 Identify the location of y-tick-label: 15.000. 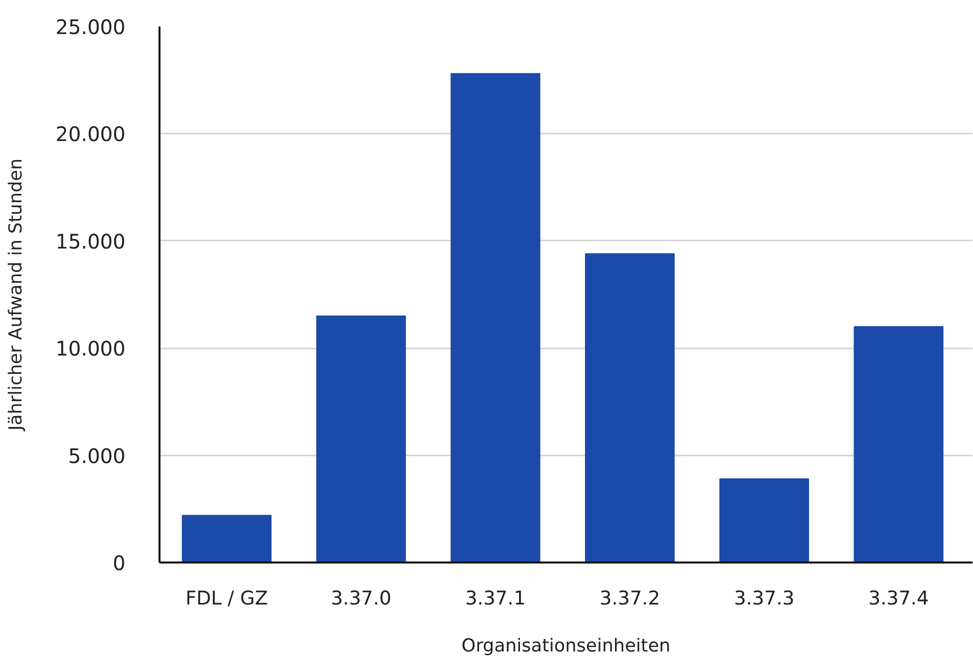
(91, 241).